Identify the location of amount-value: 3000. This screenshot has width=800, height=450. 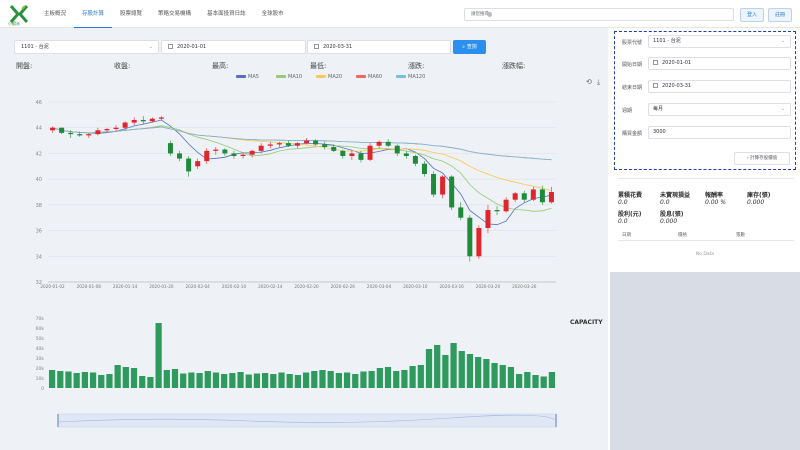
(659, 132).